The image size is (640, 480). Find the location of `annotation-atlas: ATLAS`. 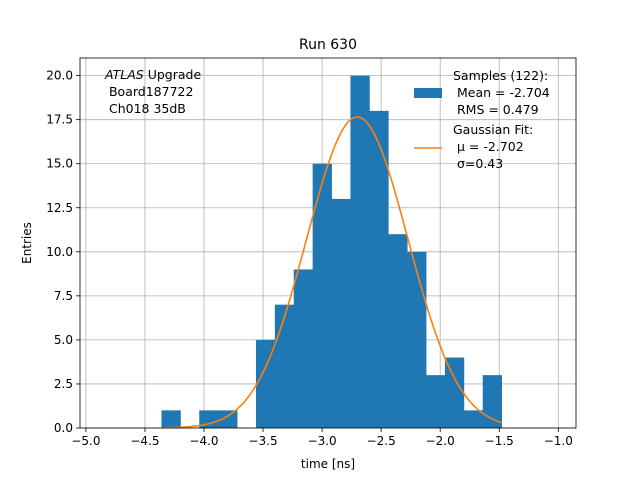

annotation-atlas: ATLAS is located at coordinates (124, 74).